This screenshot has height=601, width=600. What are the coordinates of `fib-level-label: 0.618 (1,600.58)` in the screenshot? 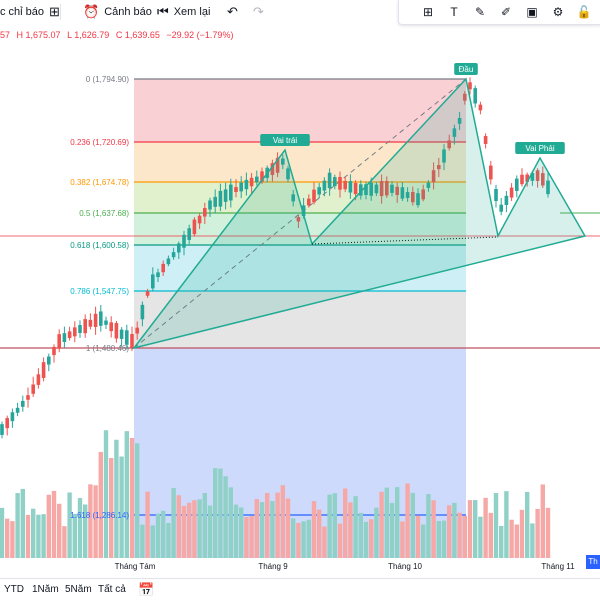 It's located at (99, 245).